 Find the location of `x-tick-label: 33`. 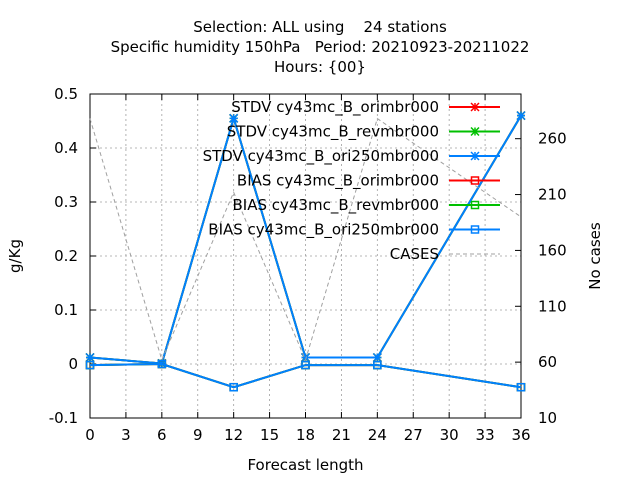

x-tick-label: 33 is located at coordinates (485, 435).